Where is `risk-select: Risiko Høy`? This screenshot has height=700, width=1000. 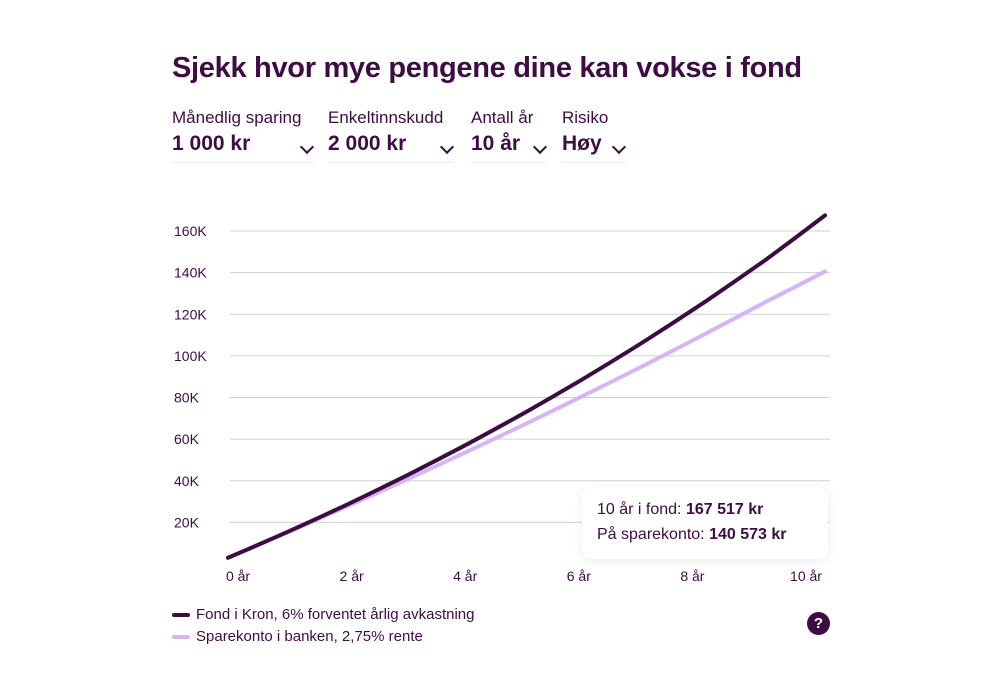 risk-select: Risiko Høy is located at coordinates (594, 135).